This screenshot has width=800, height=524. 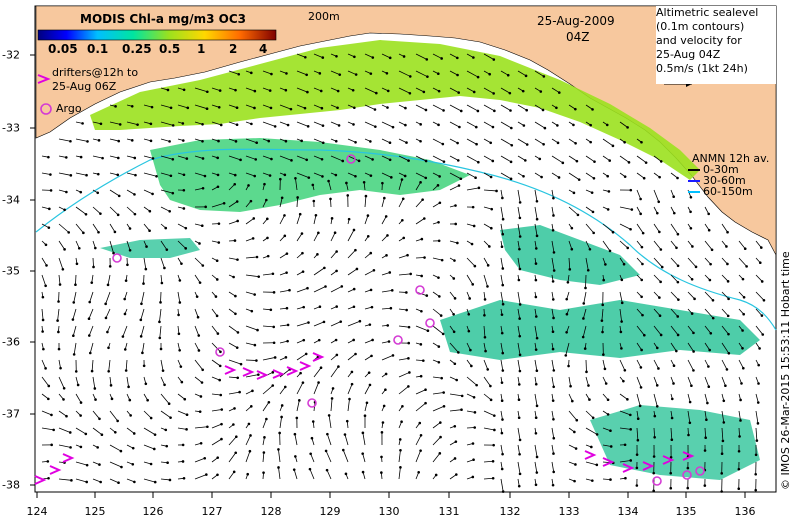 I want to click on x-tick-label: 127, so click(x=212, y=511).